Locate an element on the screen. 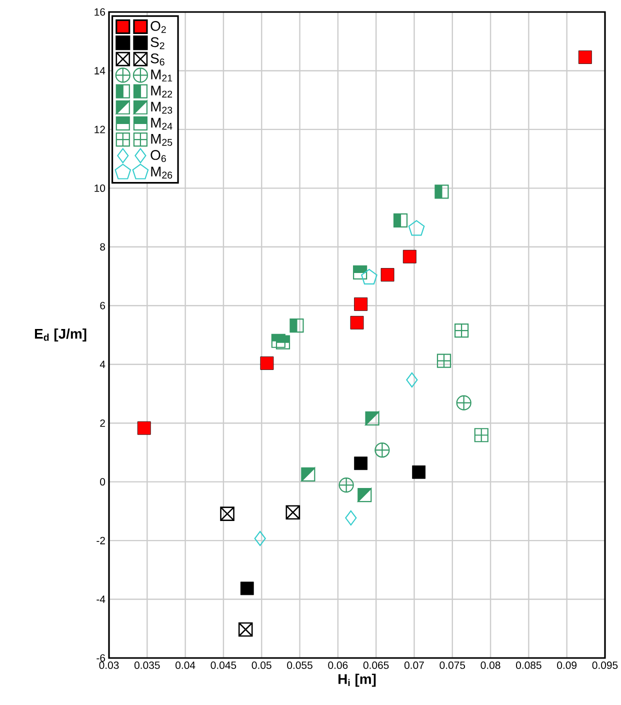  text: E$_{d}$ [J/m] is located at coordinates (60, 335).